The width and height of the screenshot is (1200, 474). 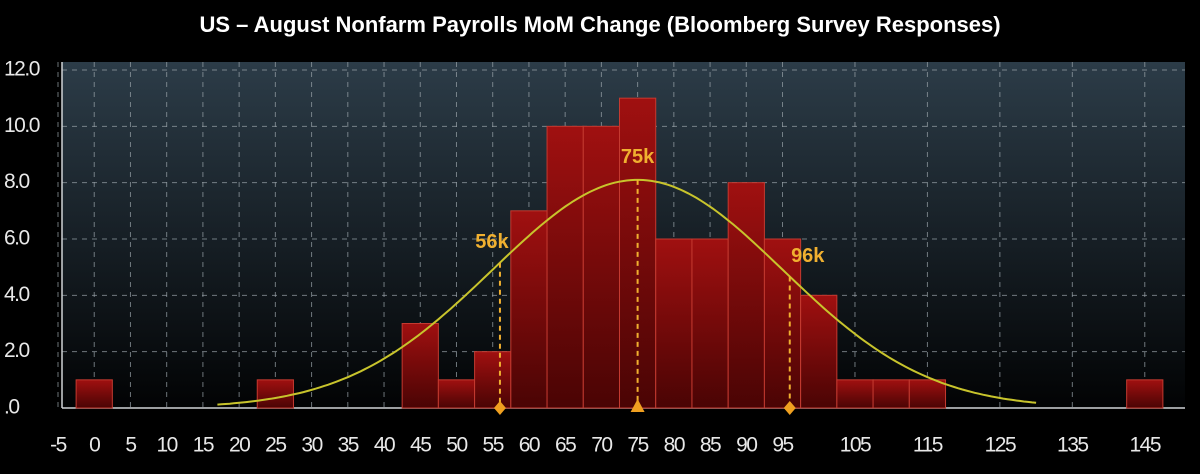 I want to click on x-tick-label: 70, so click(x=601, y=445).